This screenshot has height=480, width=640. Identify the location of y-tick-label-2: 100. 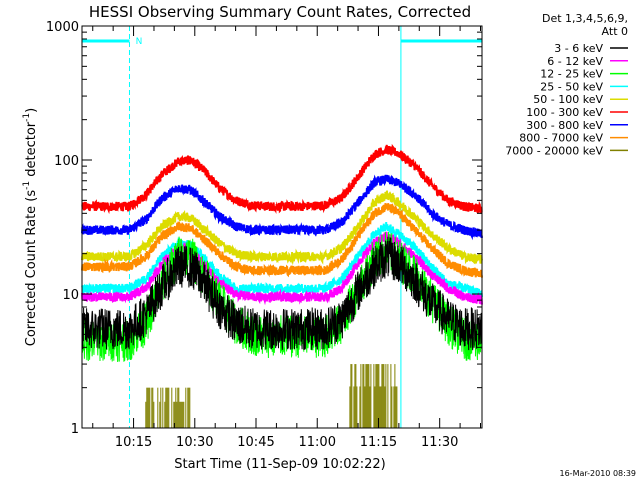
(66, 161).